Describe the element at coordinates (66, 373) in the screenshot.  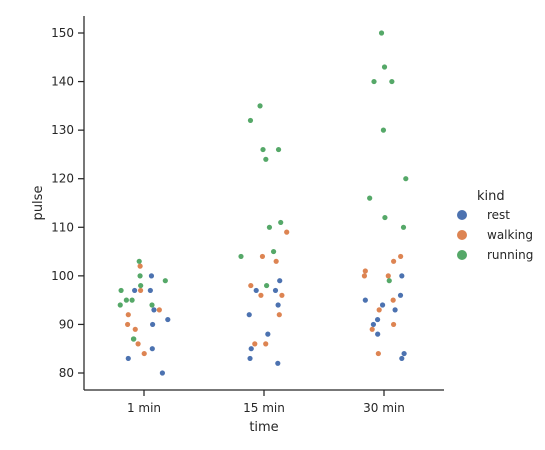
I see `y-tick-label: 80` at that location.